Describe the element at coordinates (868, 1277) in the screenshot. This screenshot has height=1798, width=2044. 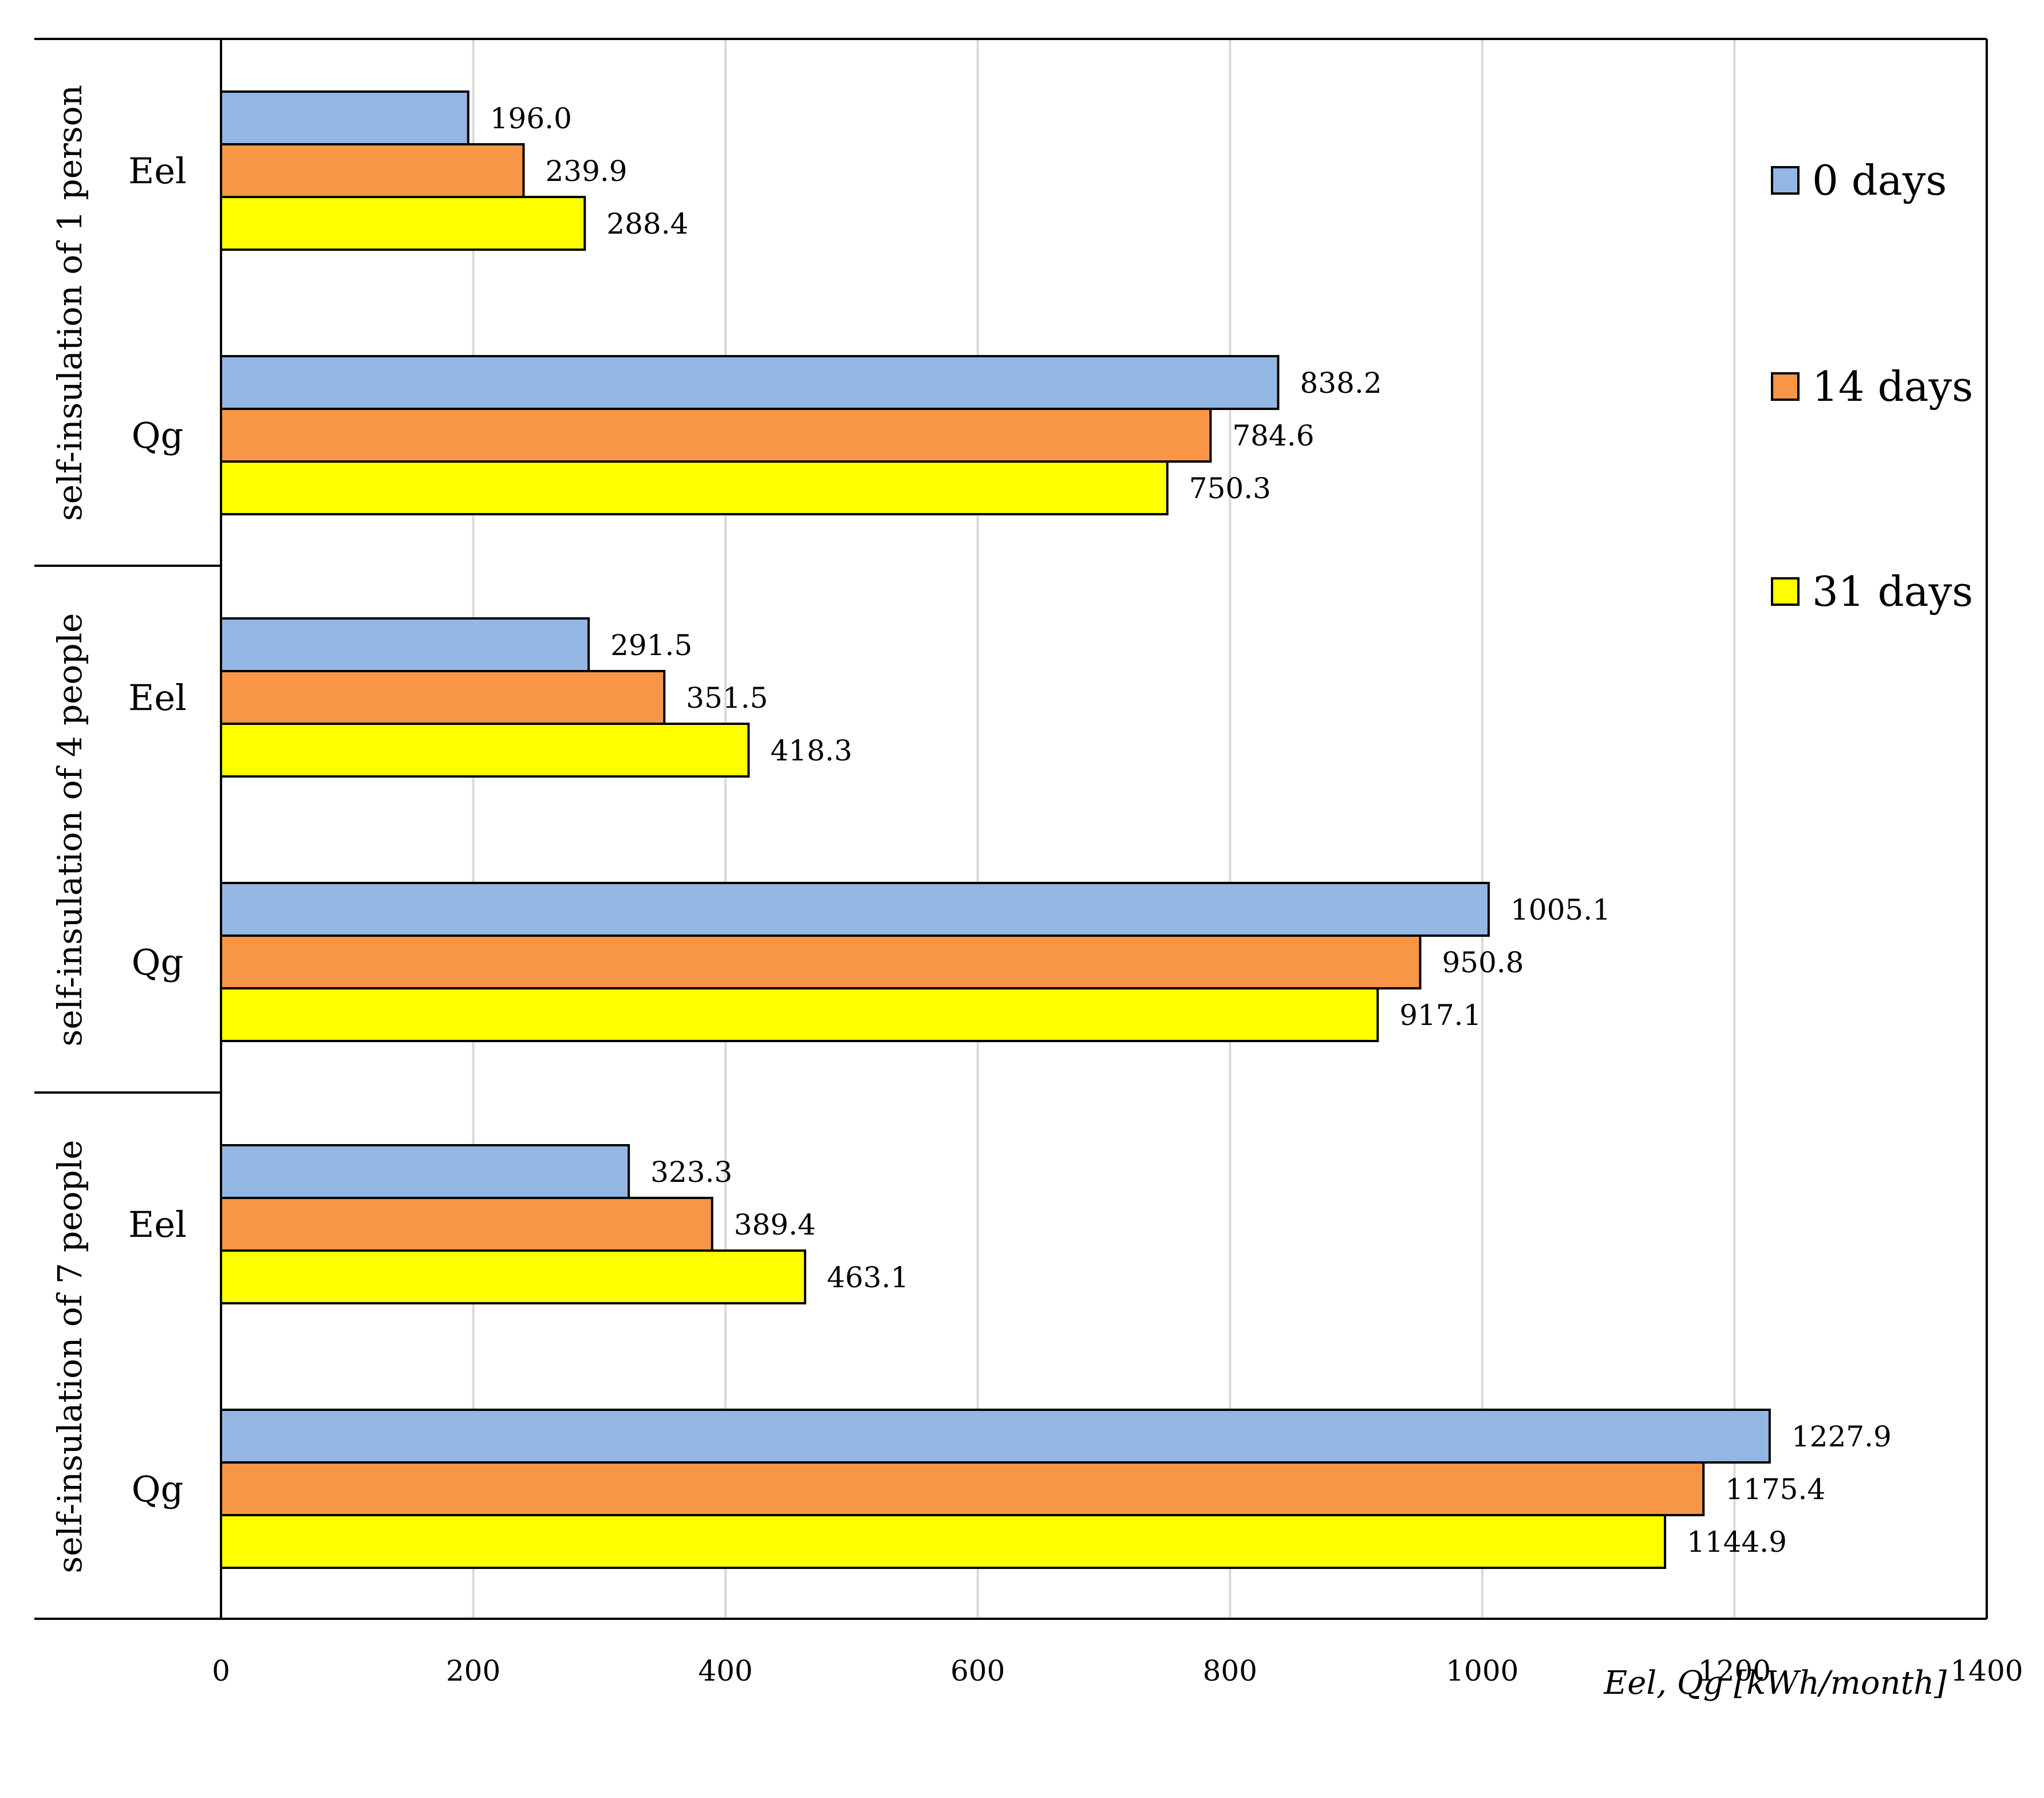
I see `data-label: 463.1` at that location.